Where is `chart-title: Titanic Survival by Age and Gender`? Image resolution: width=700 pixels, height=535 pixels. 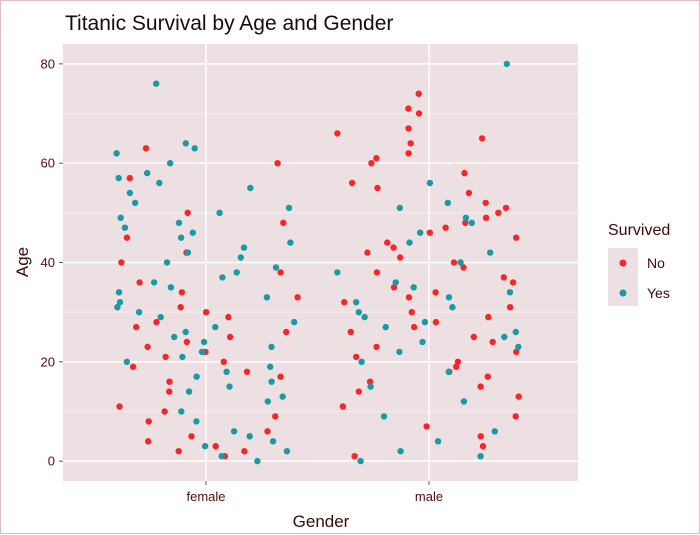 chart-title: Titanic Survival by Age and Gender is located at coordinates (229, 23).